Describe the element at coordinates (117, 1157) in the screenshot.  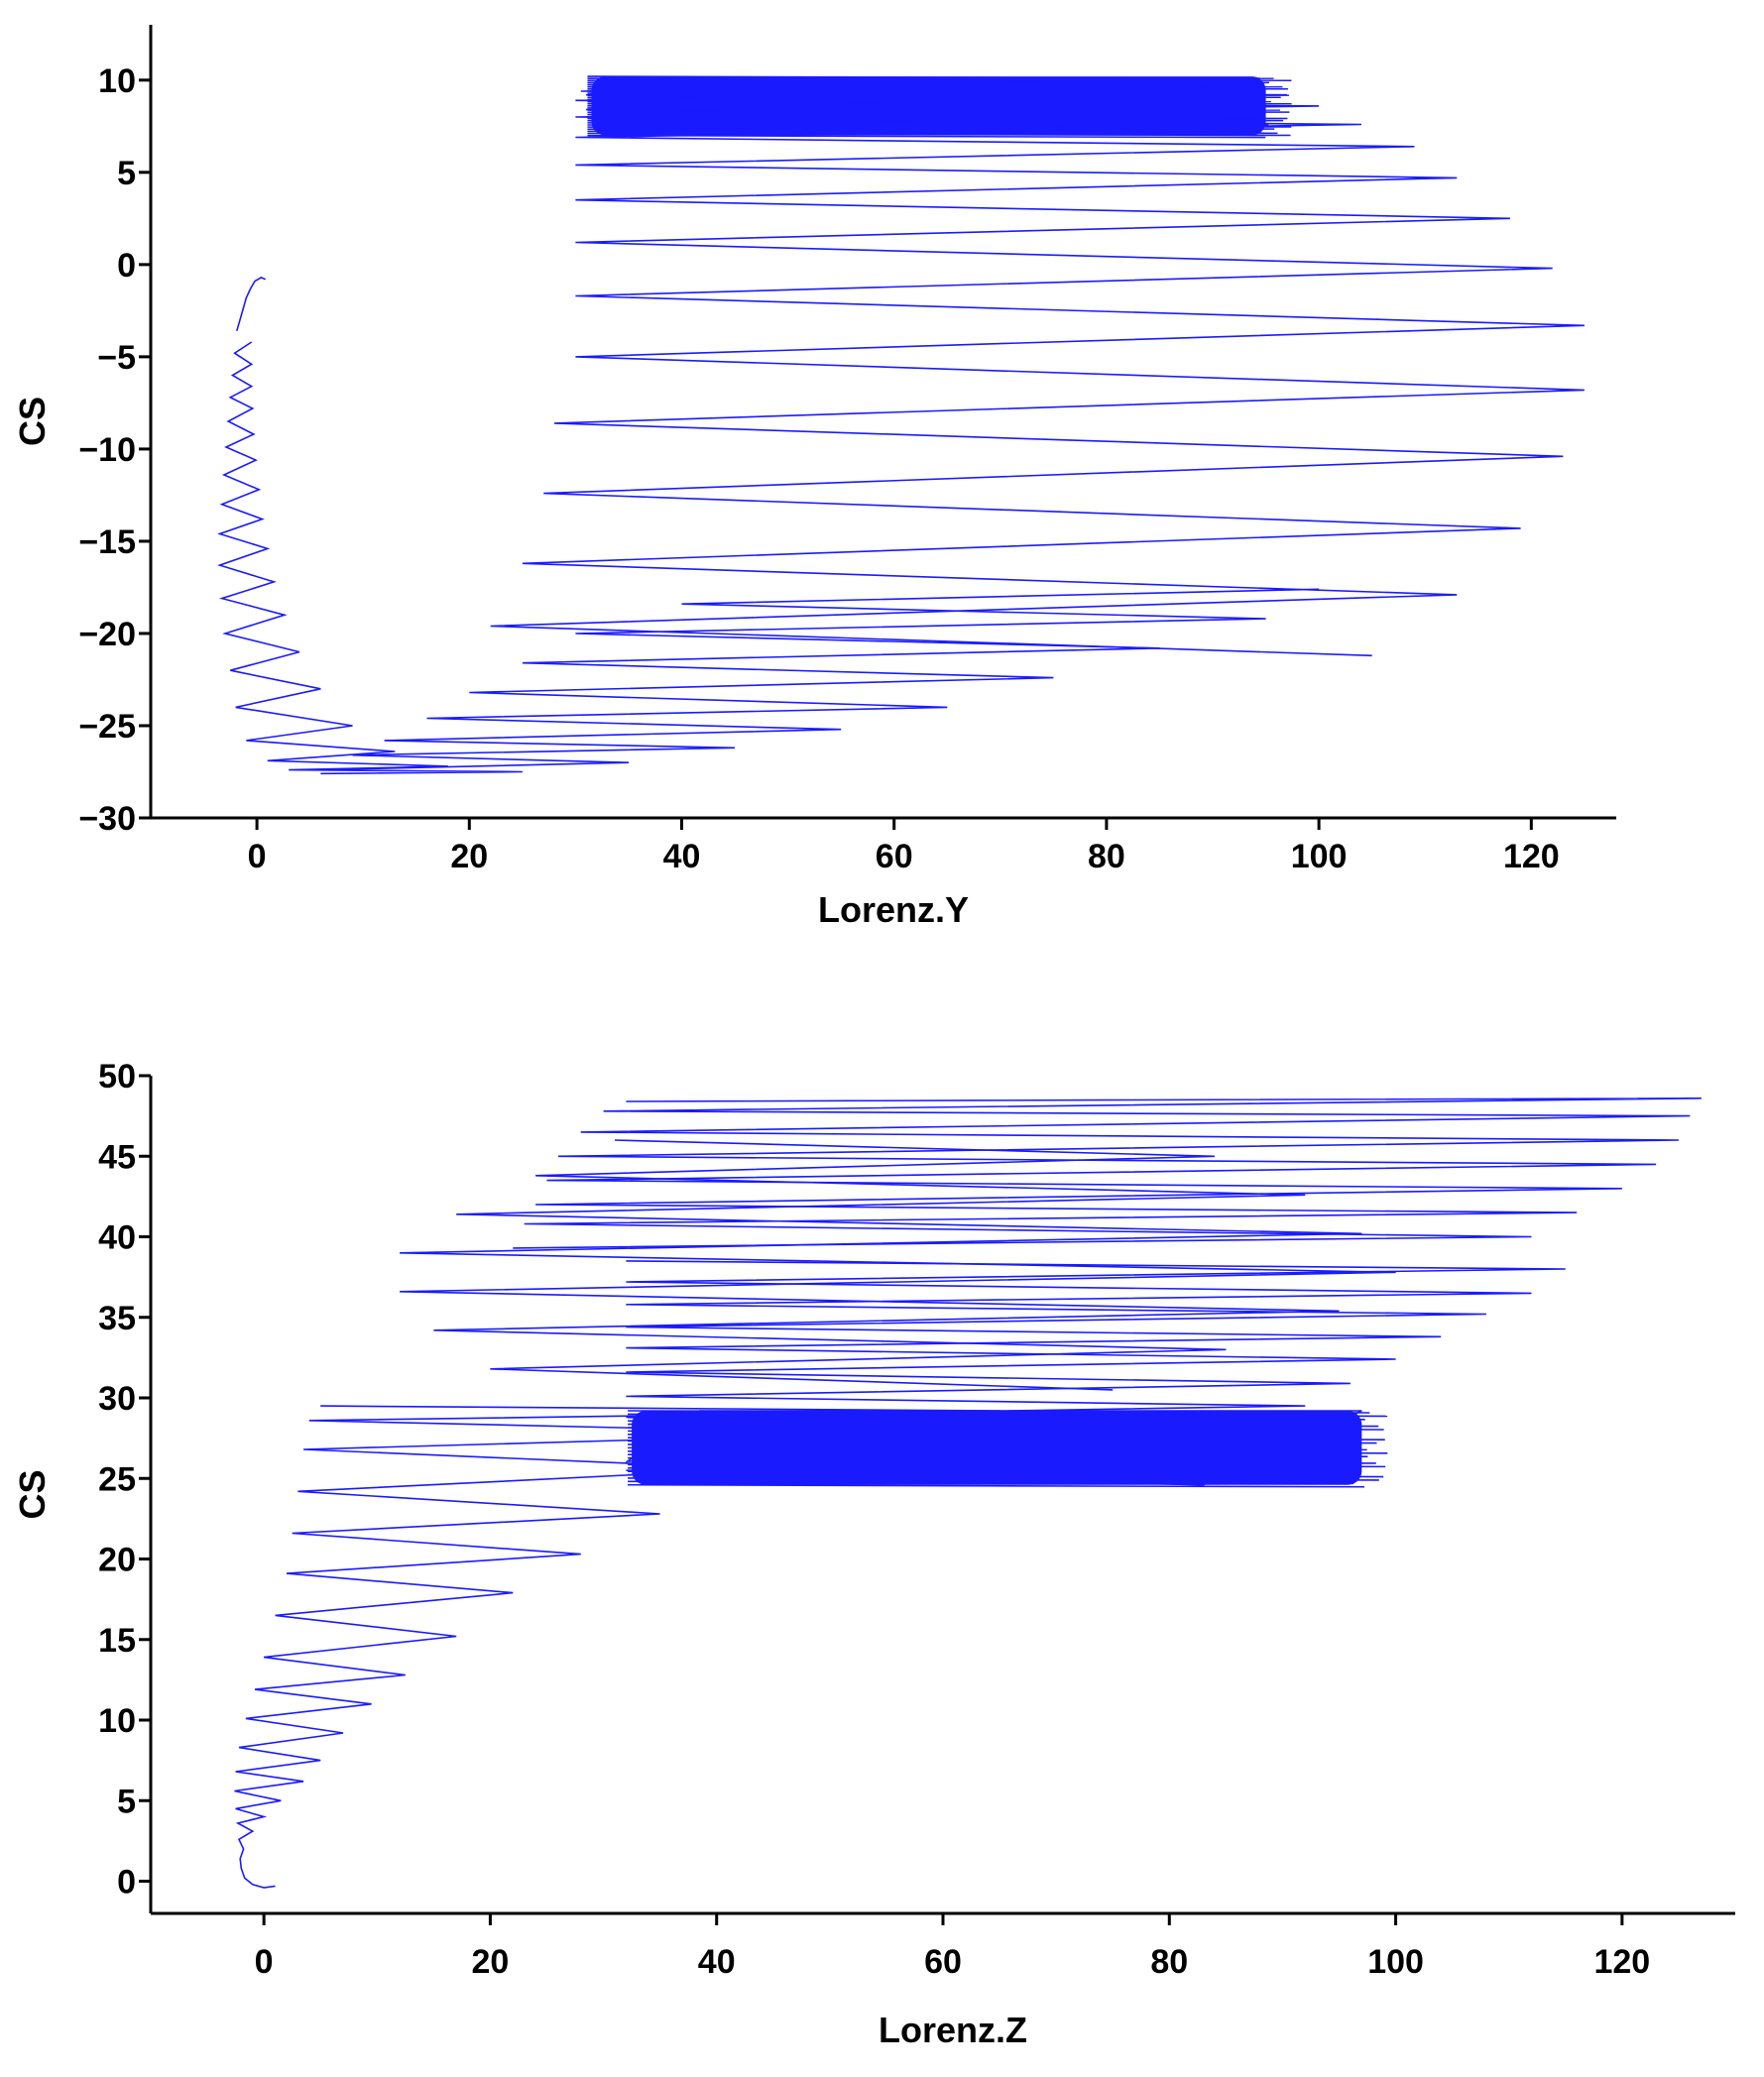
I see `y-tick-label: 45` at that location.